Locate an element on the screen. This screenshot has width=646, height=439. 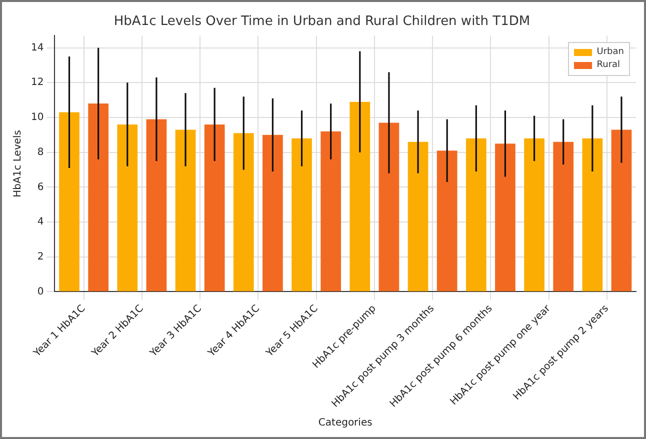
y-tick-label: 4 is located at coordinates (40, 222).